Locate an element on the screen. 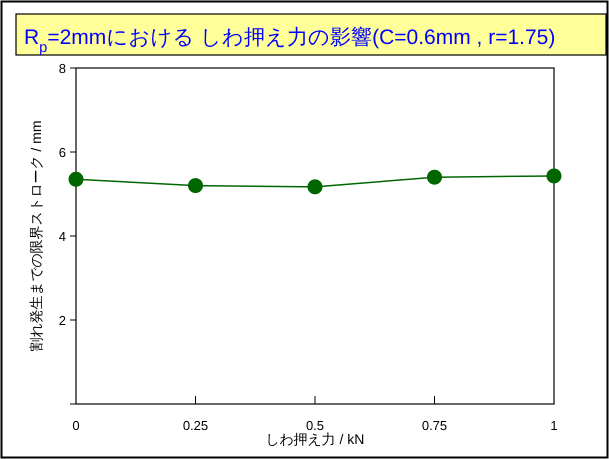  y-axis-title: 割れ発生までの限界ストローク / mm is located at coordinates (36, 236).